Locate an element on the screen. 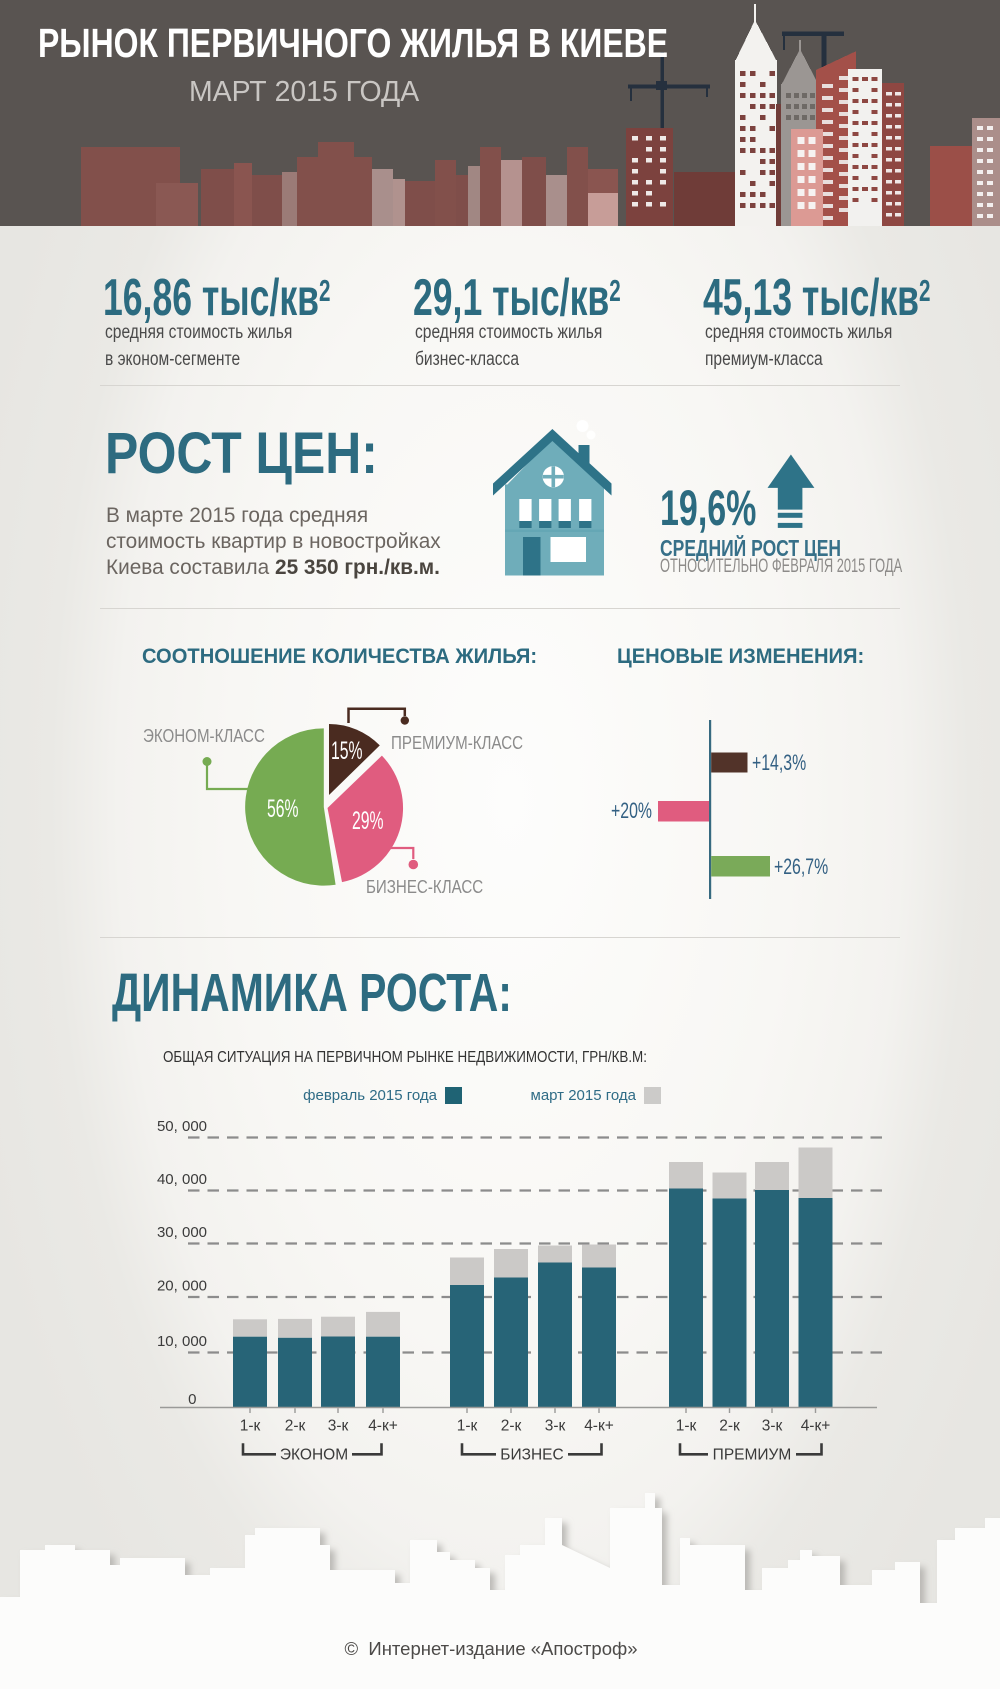 This screenshot has height=1689, width=1000. svg-text: ЭКОНОМ is located at coordinates (314, 1455).